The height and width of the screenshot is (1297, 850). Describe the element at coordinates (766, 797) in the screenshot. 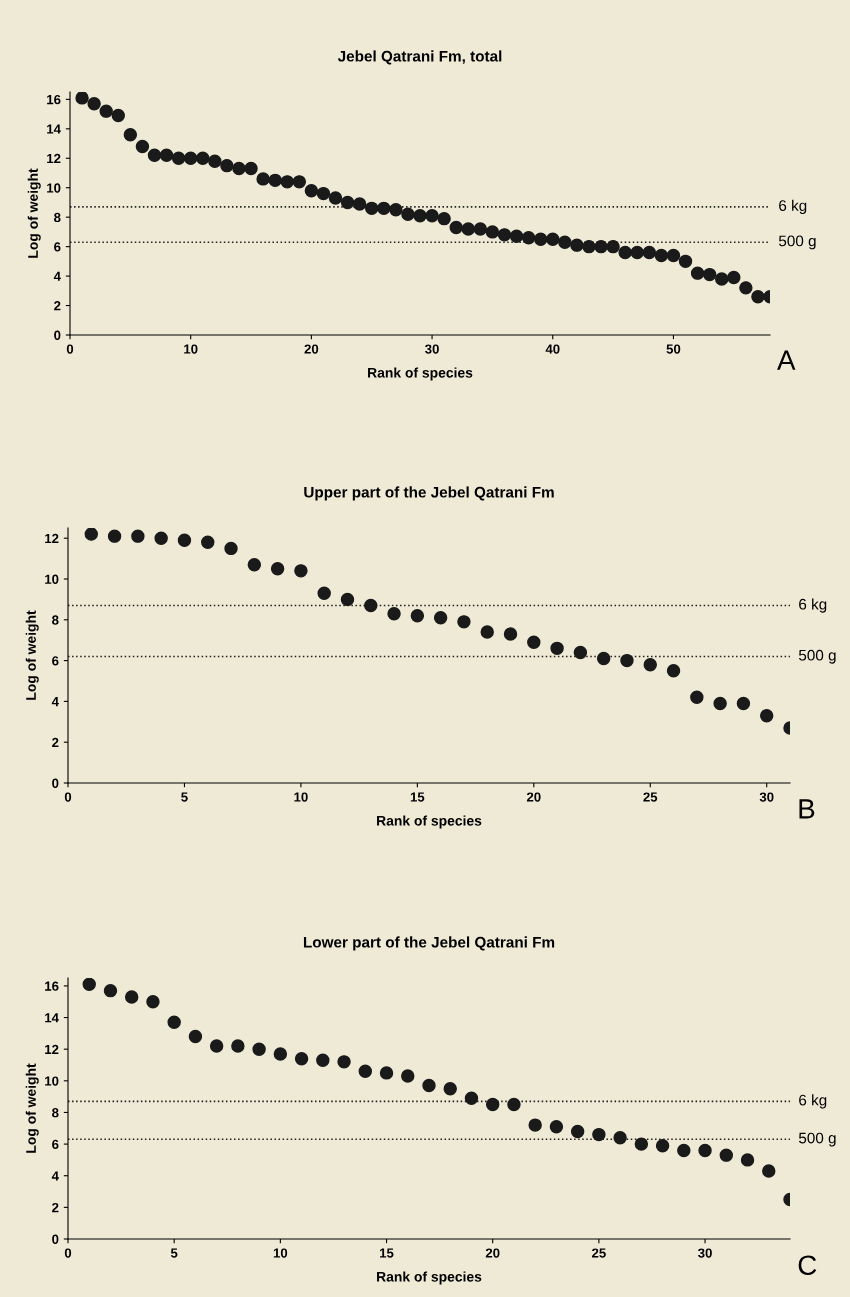

I see `x-tick-label: 30` at that location.